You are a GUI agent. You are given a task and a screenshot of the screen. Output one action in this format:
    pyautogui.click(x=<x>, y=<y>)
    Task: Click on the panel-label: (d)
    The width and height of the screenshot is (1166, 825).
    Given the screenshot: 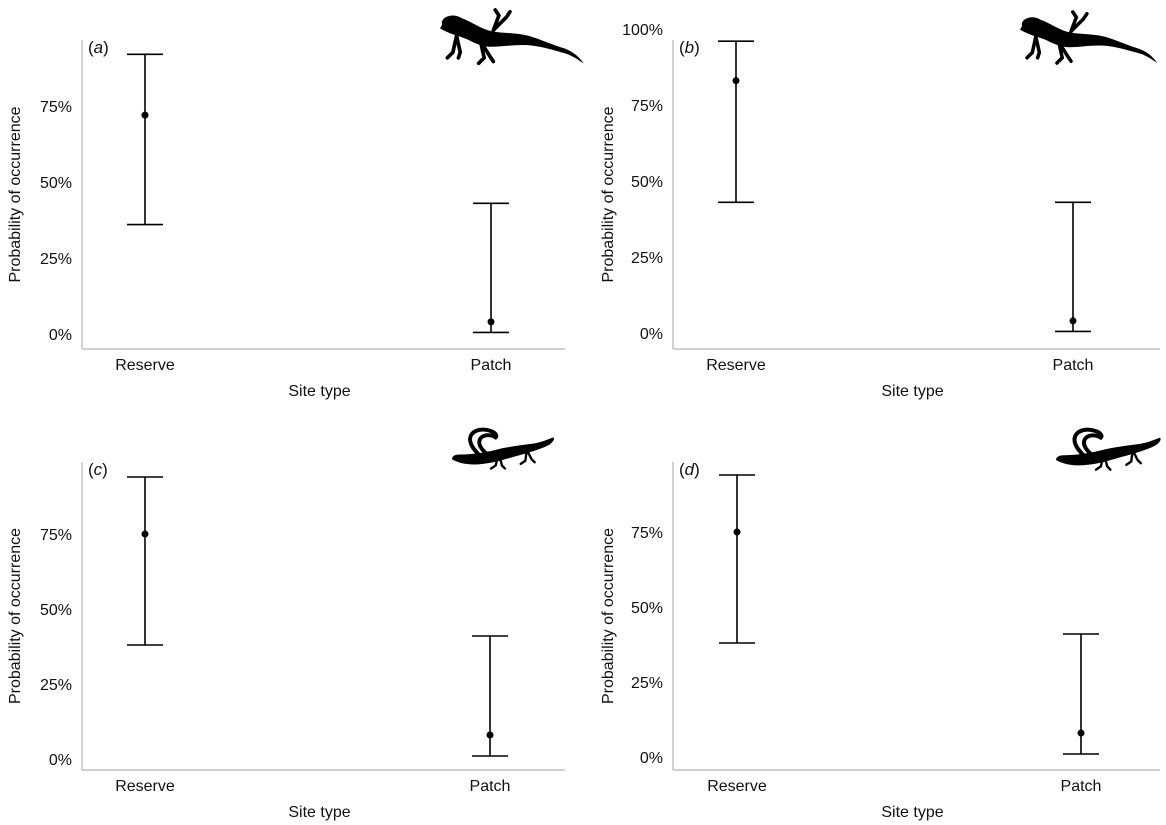 What is the action you would take?
    pyautogui.click(x=689, y=469)
    